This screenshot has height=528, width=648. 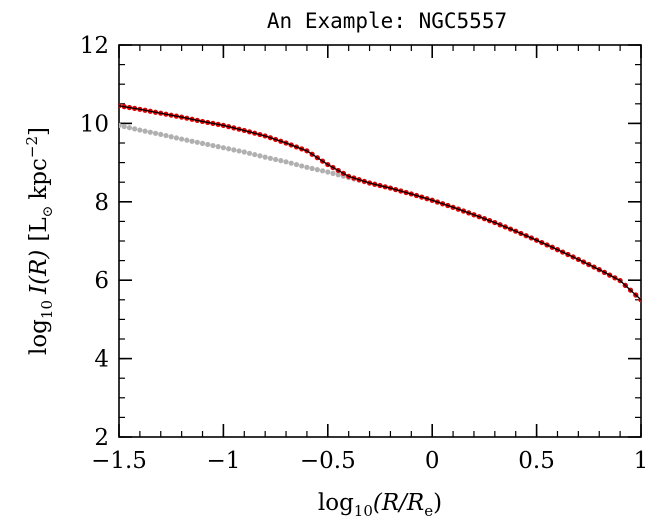 What do you see at coordinates (101, 203) in the screenshot?
I see `y-tick-label: 8` at bounding box center [101, 203].